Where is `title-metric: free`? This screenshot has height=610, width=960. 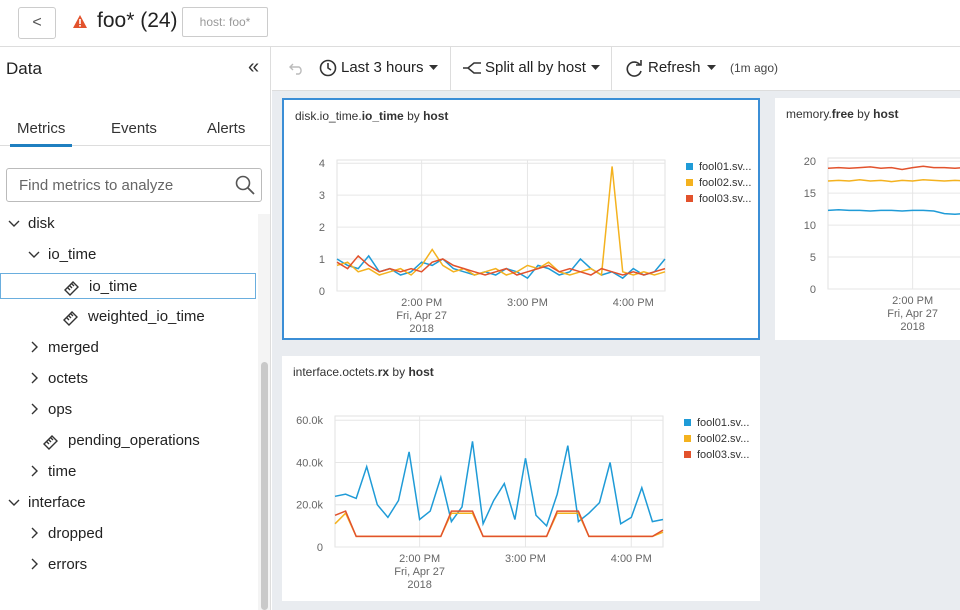
title-metric: free is located at coordinates (842, 114).